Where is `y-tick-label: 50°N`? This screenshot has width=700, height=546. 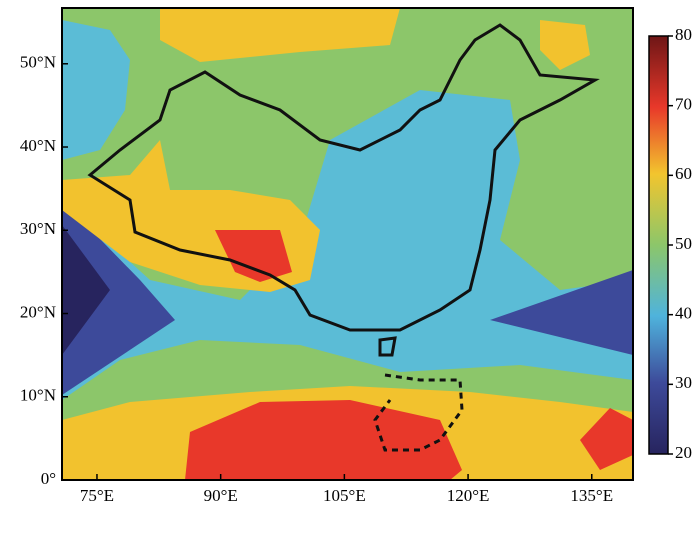
y-tick-label: 50°N is located at coordinates (38, 62).